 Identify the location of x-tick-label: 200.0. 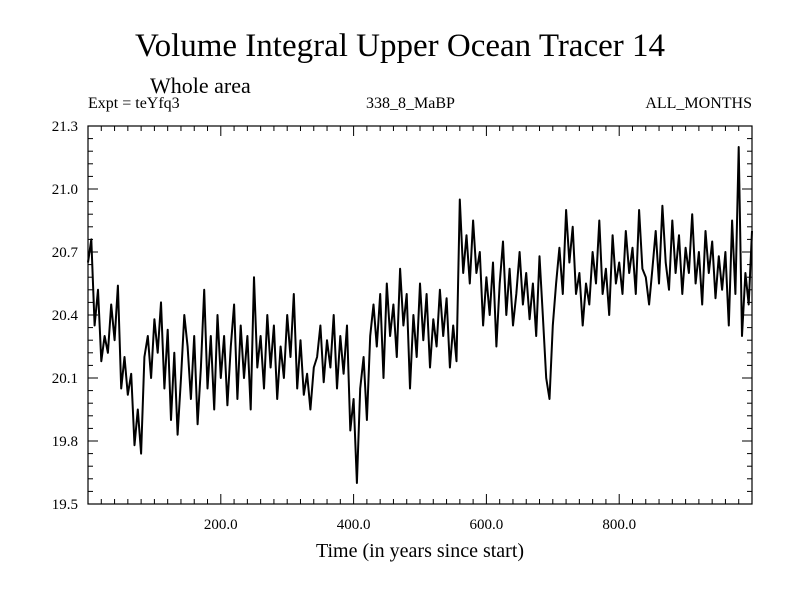
(221, 525).